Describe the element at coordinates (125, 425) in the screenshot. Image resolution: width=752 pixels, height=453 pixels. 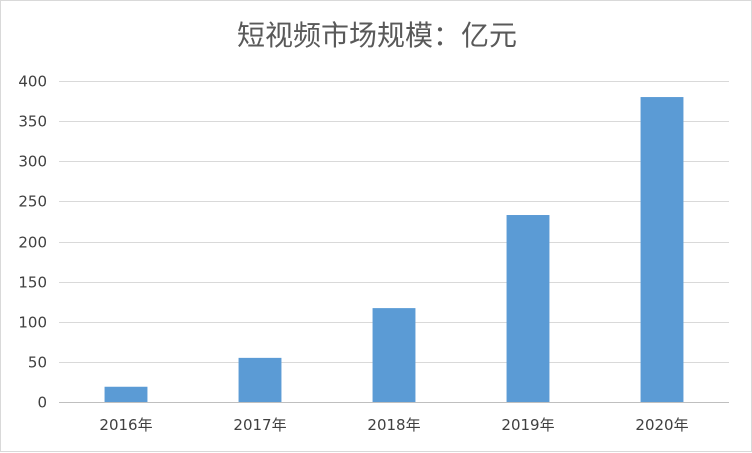
I see `x-tick-label: 2016年` at that location.